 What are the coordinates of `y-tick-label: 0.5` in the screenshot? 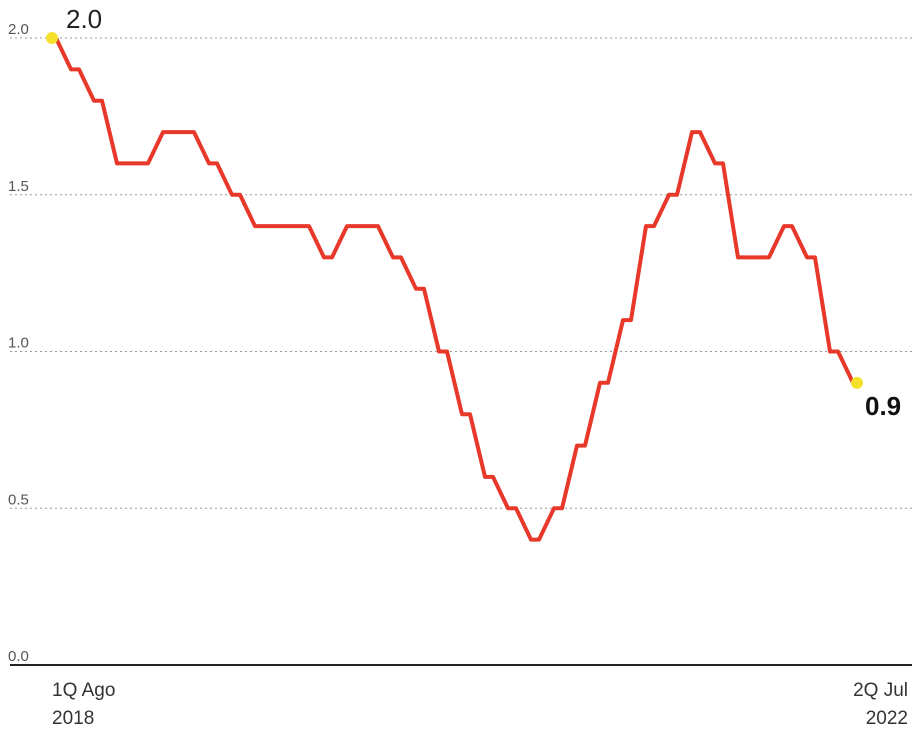 It's located at (18, 499).